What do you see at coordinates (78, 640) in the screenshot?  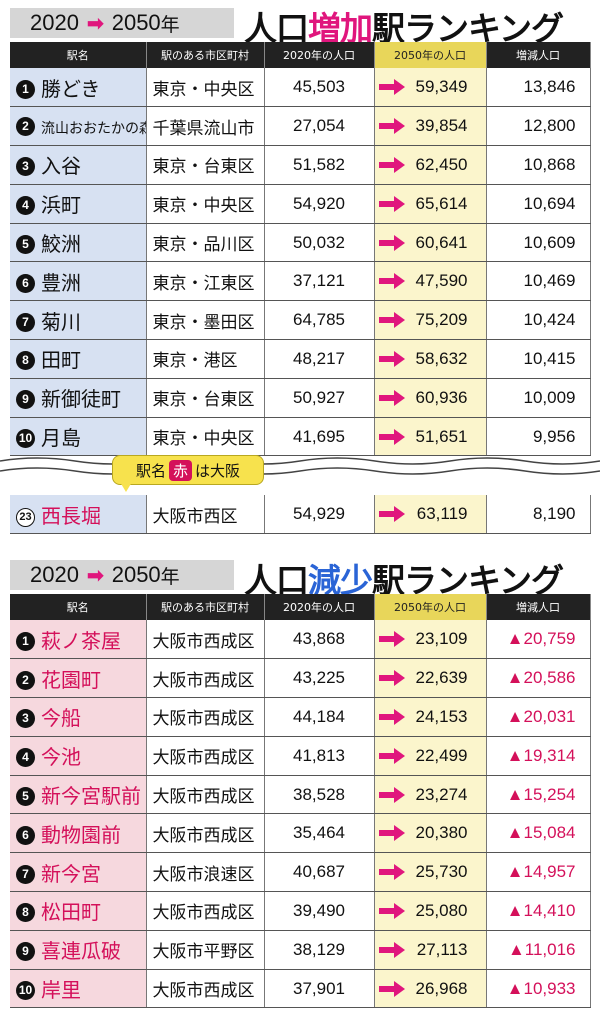 I see `station-name-cell: 1 萩ノ茶屋` at bounding box center [78, 640].